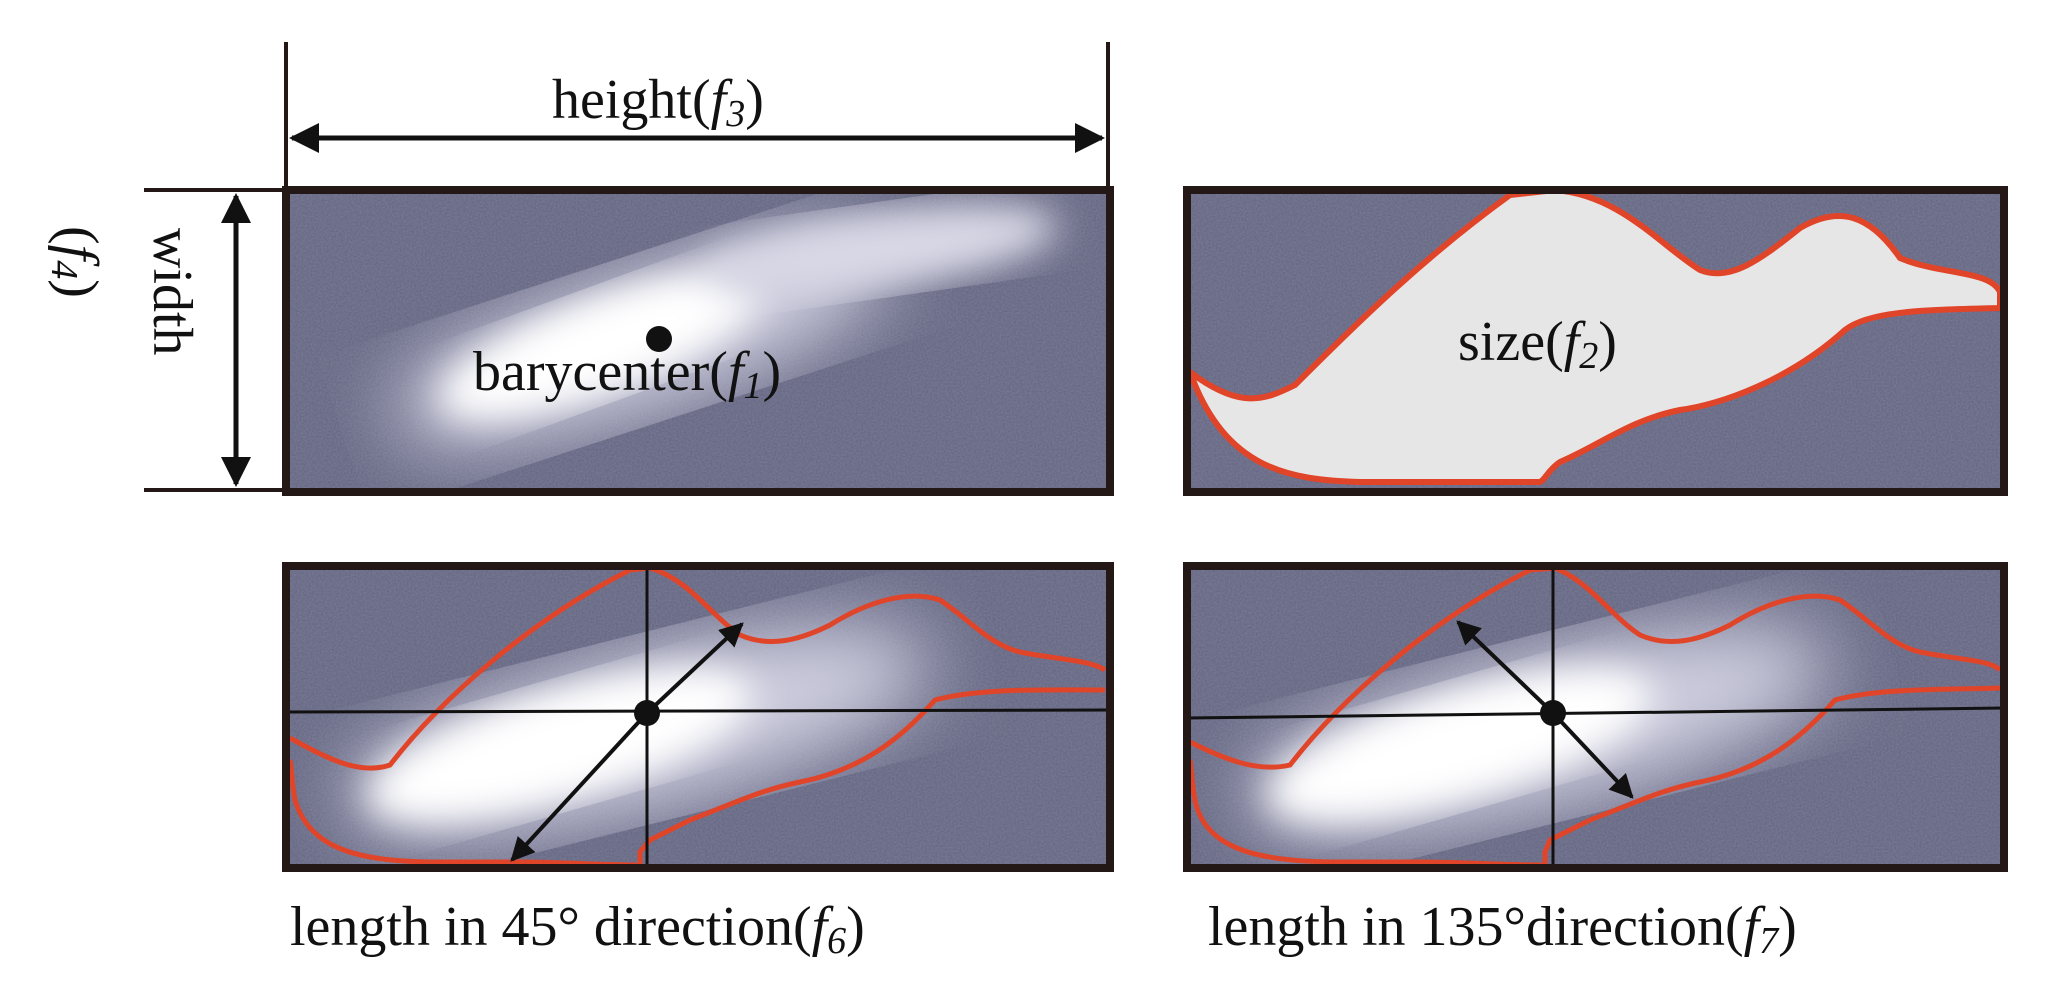 This screenshot has width=2047, height=999. Describe the element at coordinates (76, 262) in the screenshot. I see `width-var-label: (f4)` at that location.